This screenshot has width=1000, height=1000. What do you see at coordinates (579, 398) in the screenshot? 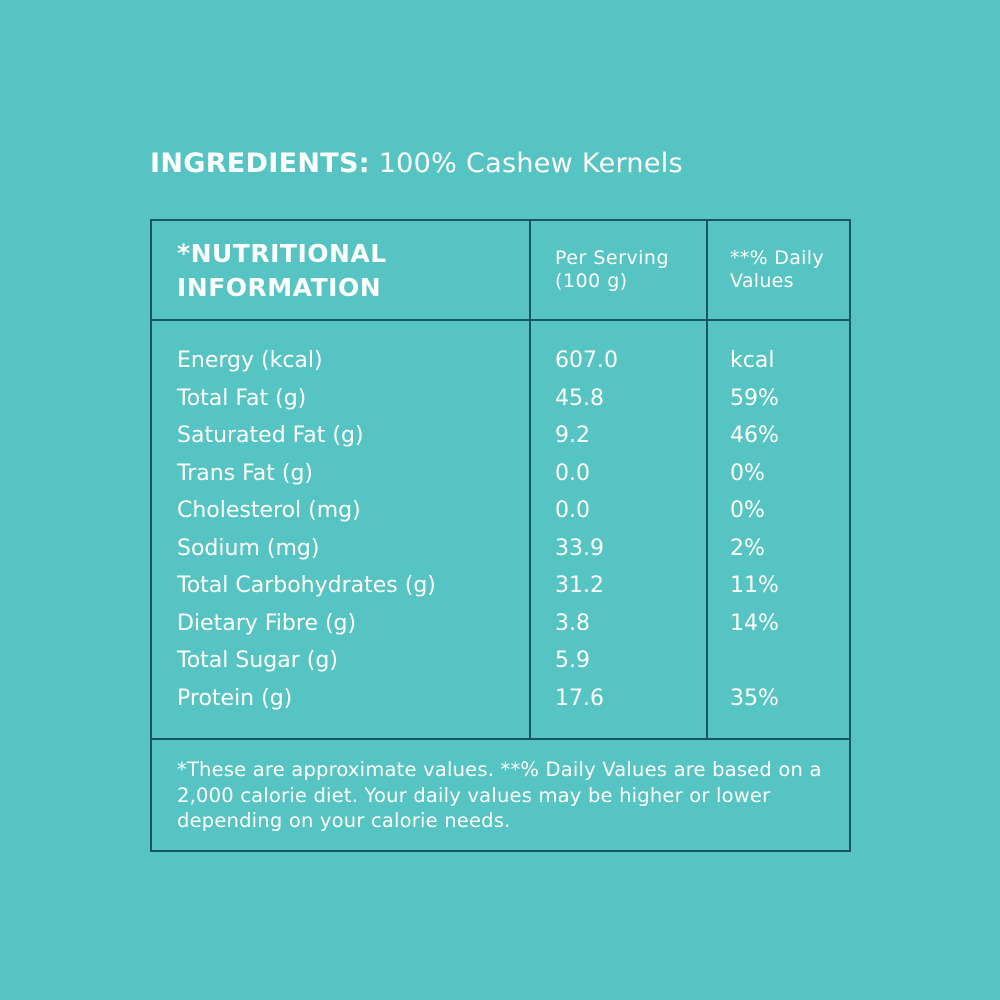
I see `per-serving-value: 45.8` at bounding box center [579, 398].